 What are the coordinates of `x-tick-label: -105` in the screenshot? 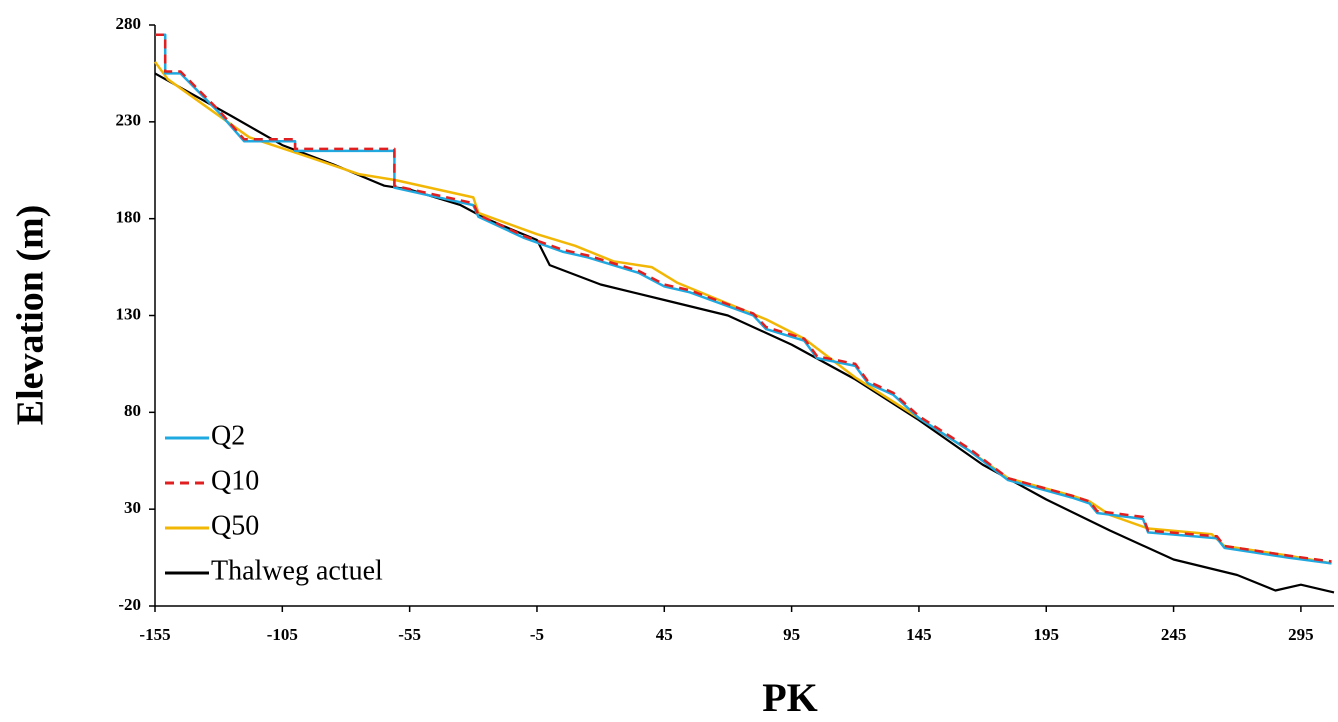 It's located at (282, 634).